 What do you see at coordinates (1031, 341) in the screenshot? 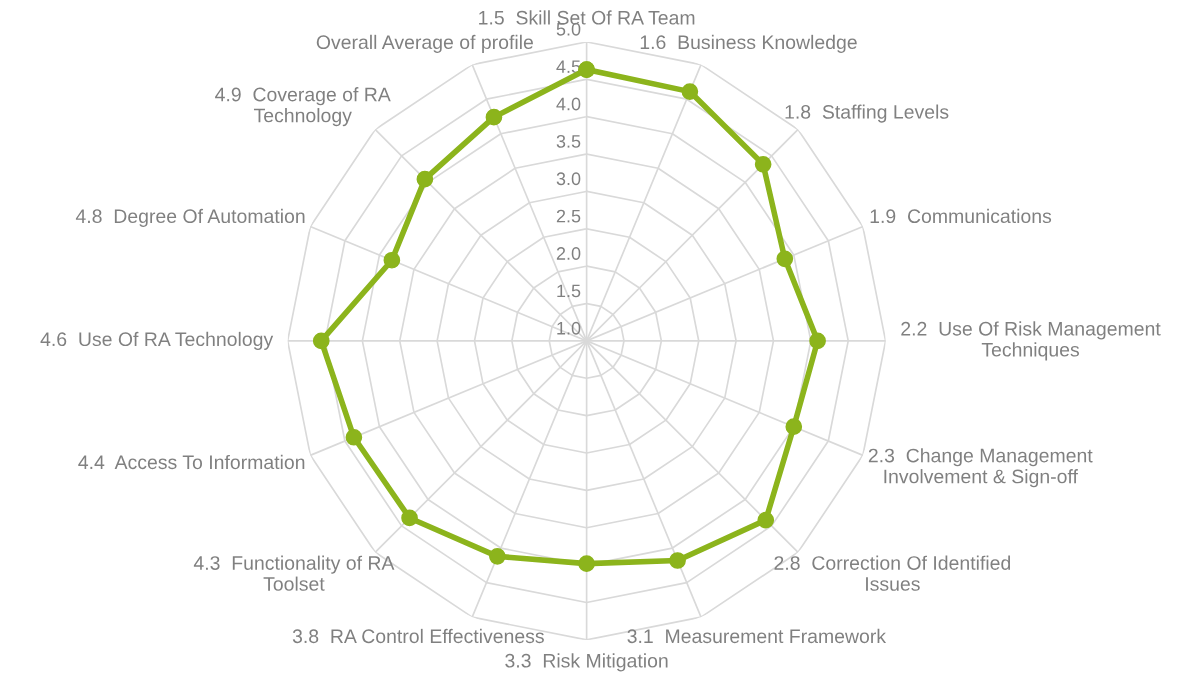
I see `spoke-label: 2.2 Use Of Risk Management Techniques` at bounding box center [1031, 341].